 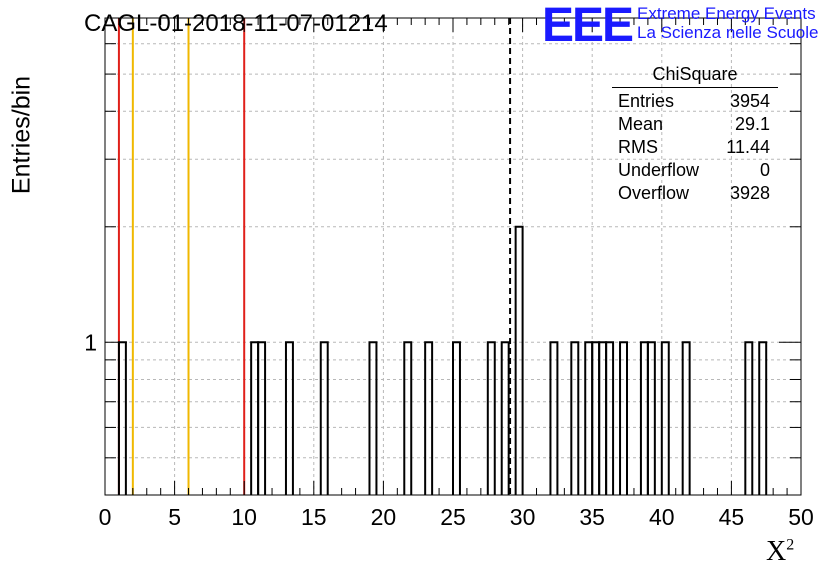 What do you see at coordinates (694, 170) in the screenshot?
I see `stats-row-underflow: Underflow 0` at bounding box center [694, 170].